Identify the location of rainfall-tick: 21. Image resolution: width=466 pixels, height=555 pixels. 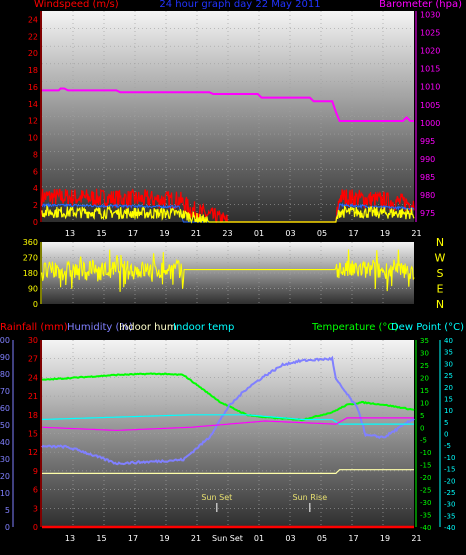
(33, 396).